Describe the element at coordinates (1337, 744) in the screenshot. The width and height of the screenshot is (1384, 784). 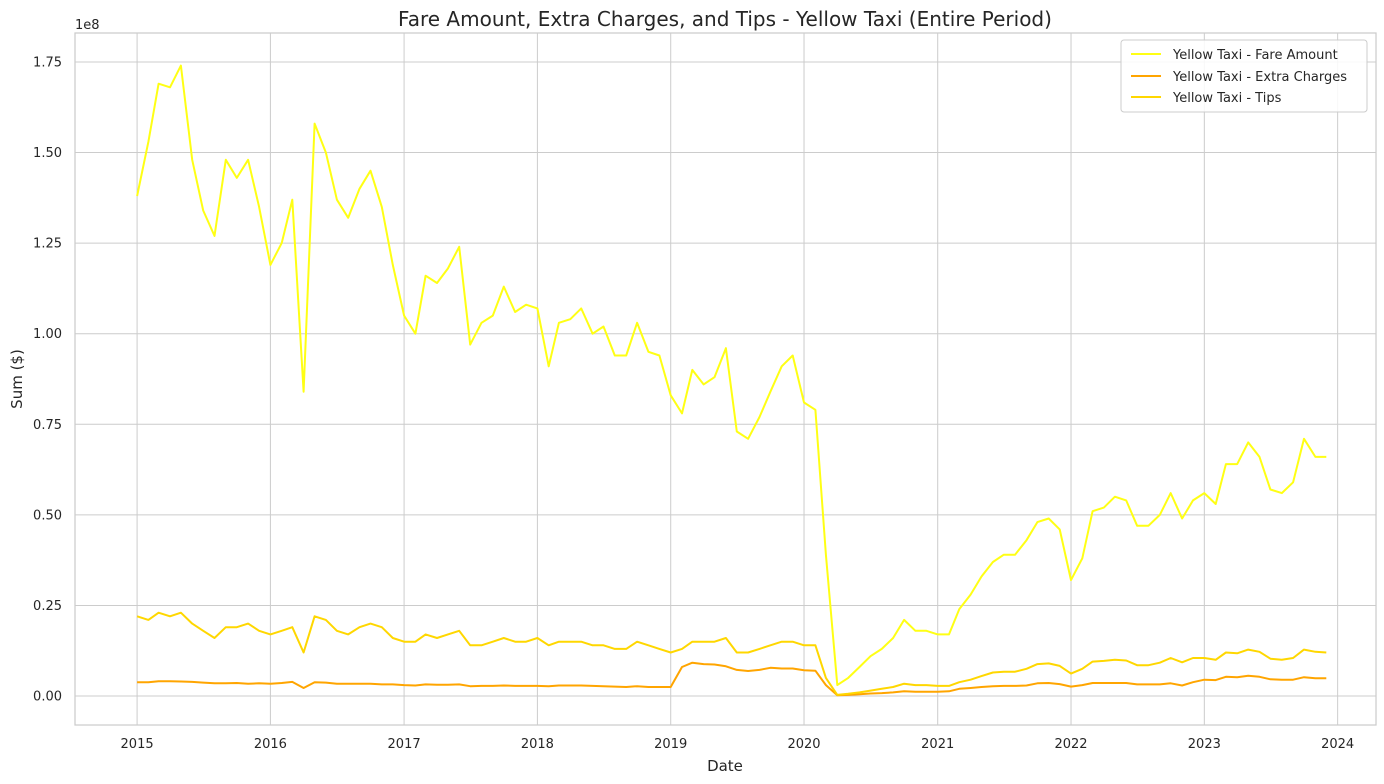
I see `x-tick-label: 2024` at that location.